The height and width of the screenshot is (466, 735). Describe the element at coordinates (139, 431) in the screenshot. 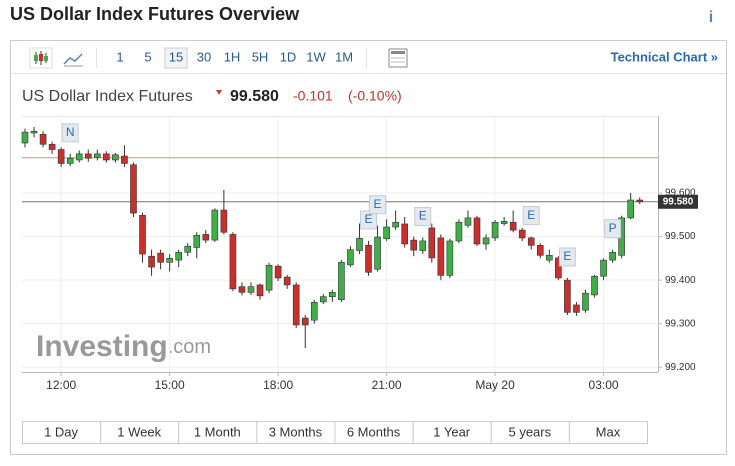

I see `range-label: 1 Week` at that location.